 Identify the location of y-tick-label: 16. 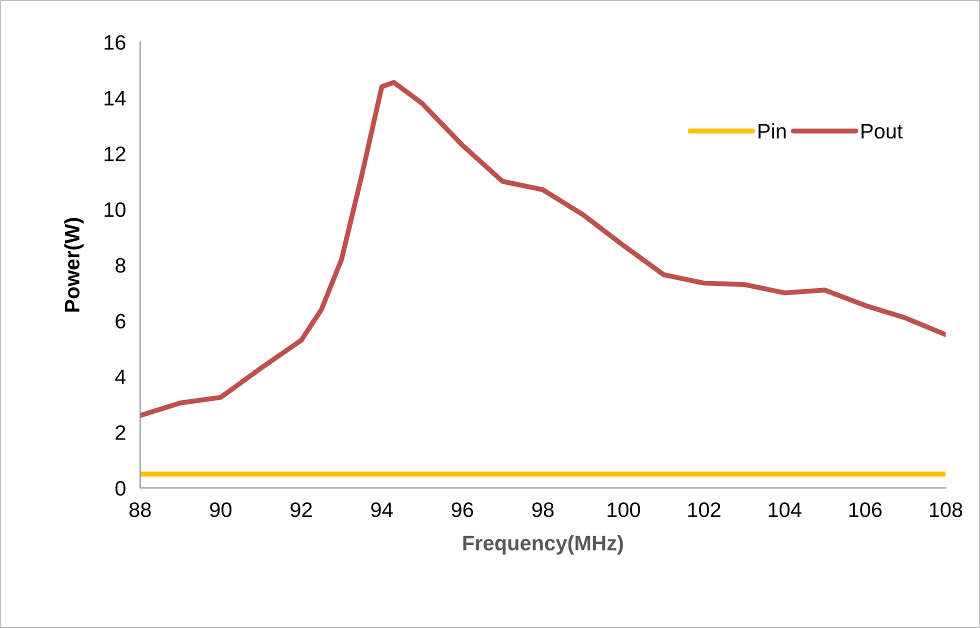
(115, 42).